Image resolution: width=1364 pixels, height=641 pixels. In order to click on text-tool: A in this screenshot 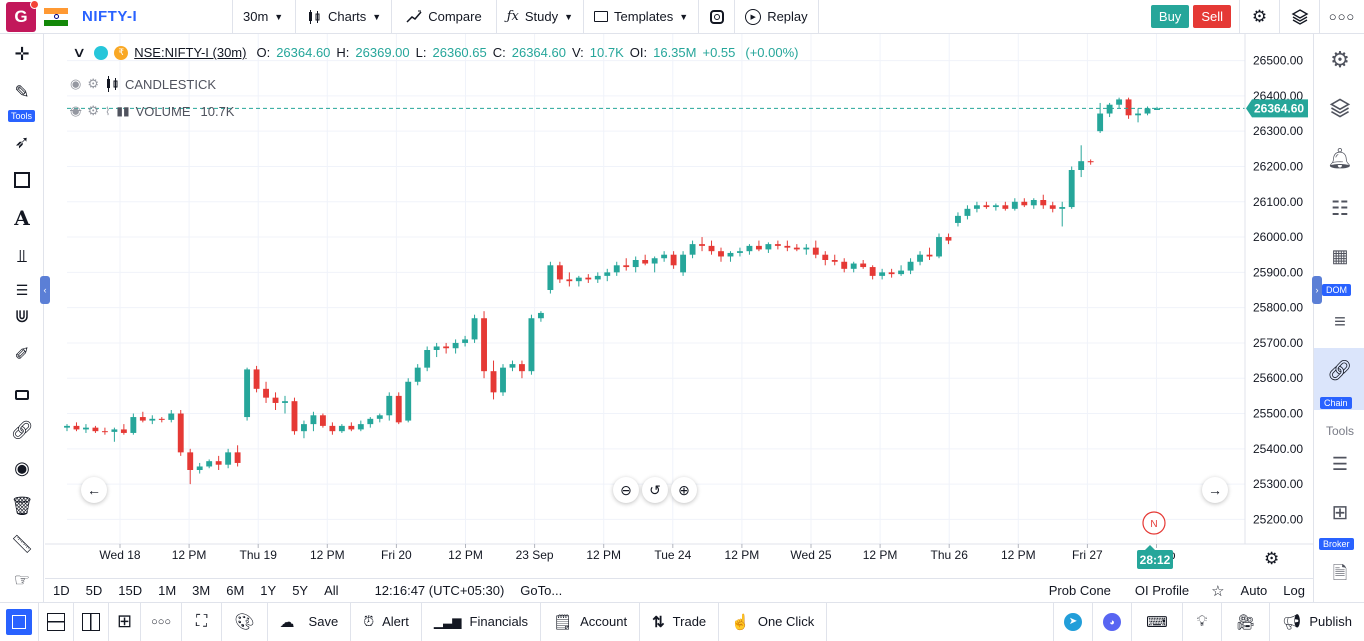, I will do `click(22, 218)`.